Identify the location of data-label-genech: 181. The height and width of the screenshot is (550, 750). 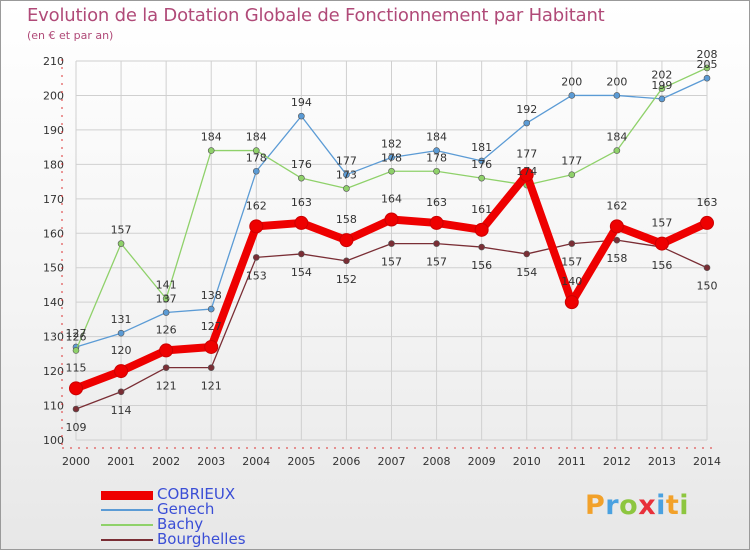
(481, 147).